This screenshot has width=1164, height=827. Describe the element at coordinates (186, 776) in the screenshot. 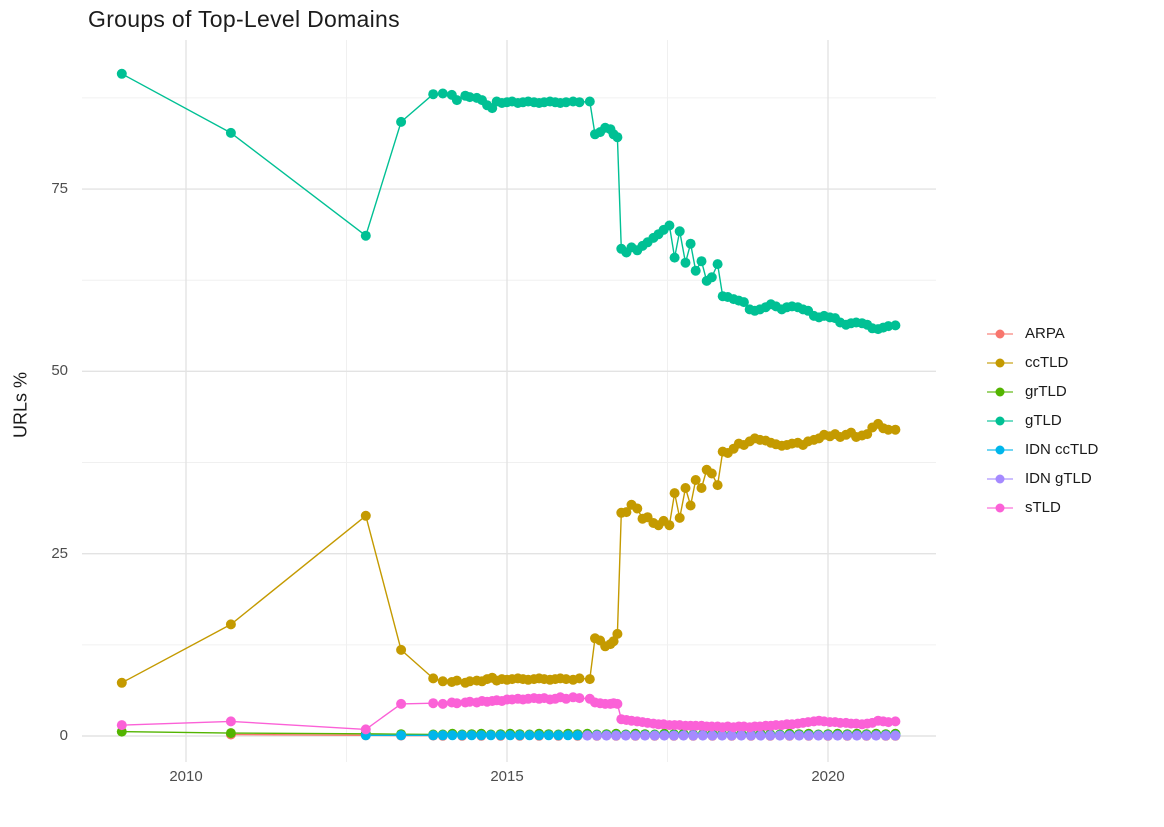

I see `x-tick-label: 2010` at that location.